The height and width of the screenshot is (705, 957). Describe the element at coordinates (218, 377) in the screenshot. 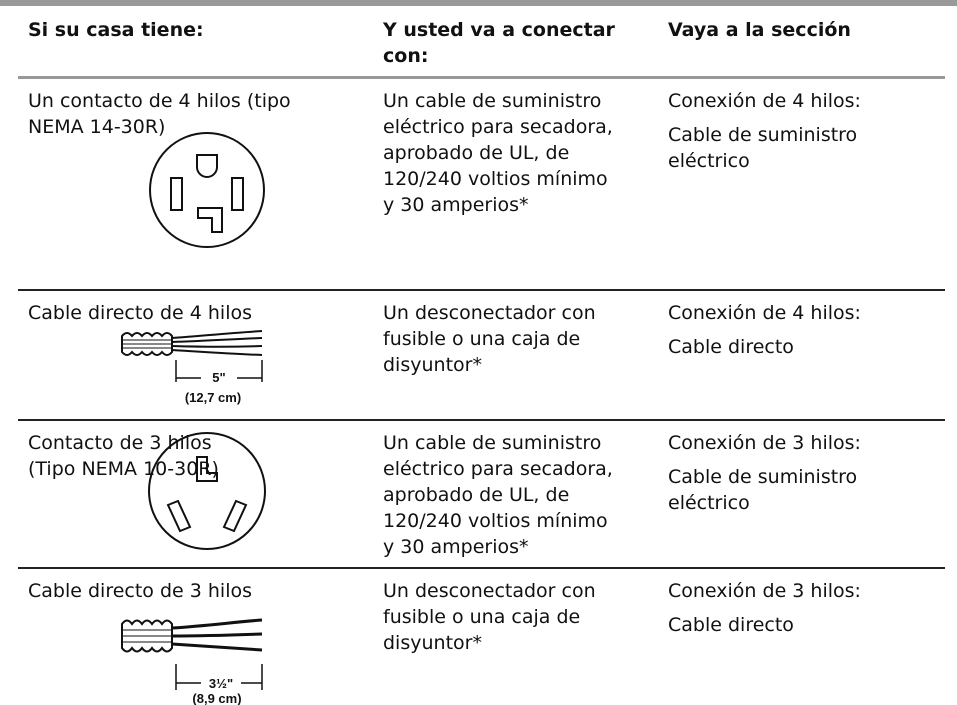

I see `dimension-label: 5"` at that location.